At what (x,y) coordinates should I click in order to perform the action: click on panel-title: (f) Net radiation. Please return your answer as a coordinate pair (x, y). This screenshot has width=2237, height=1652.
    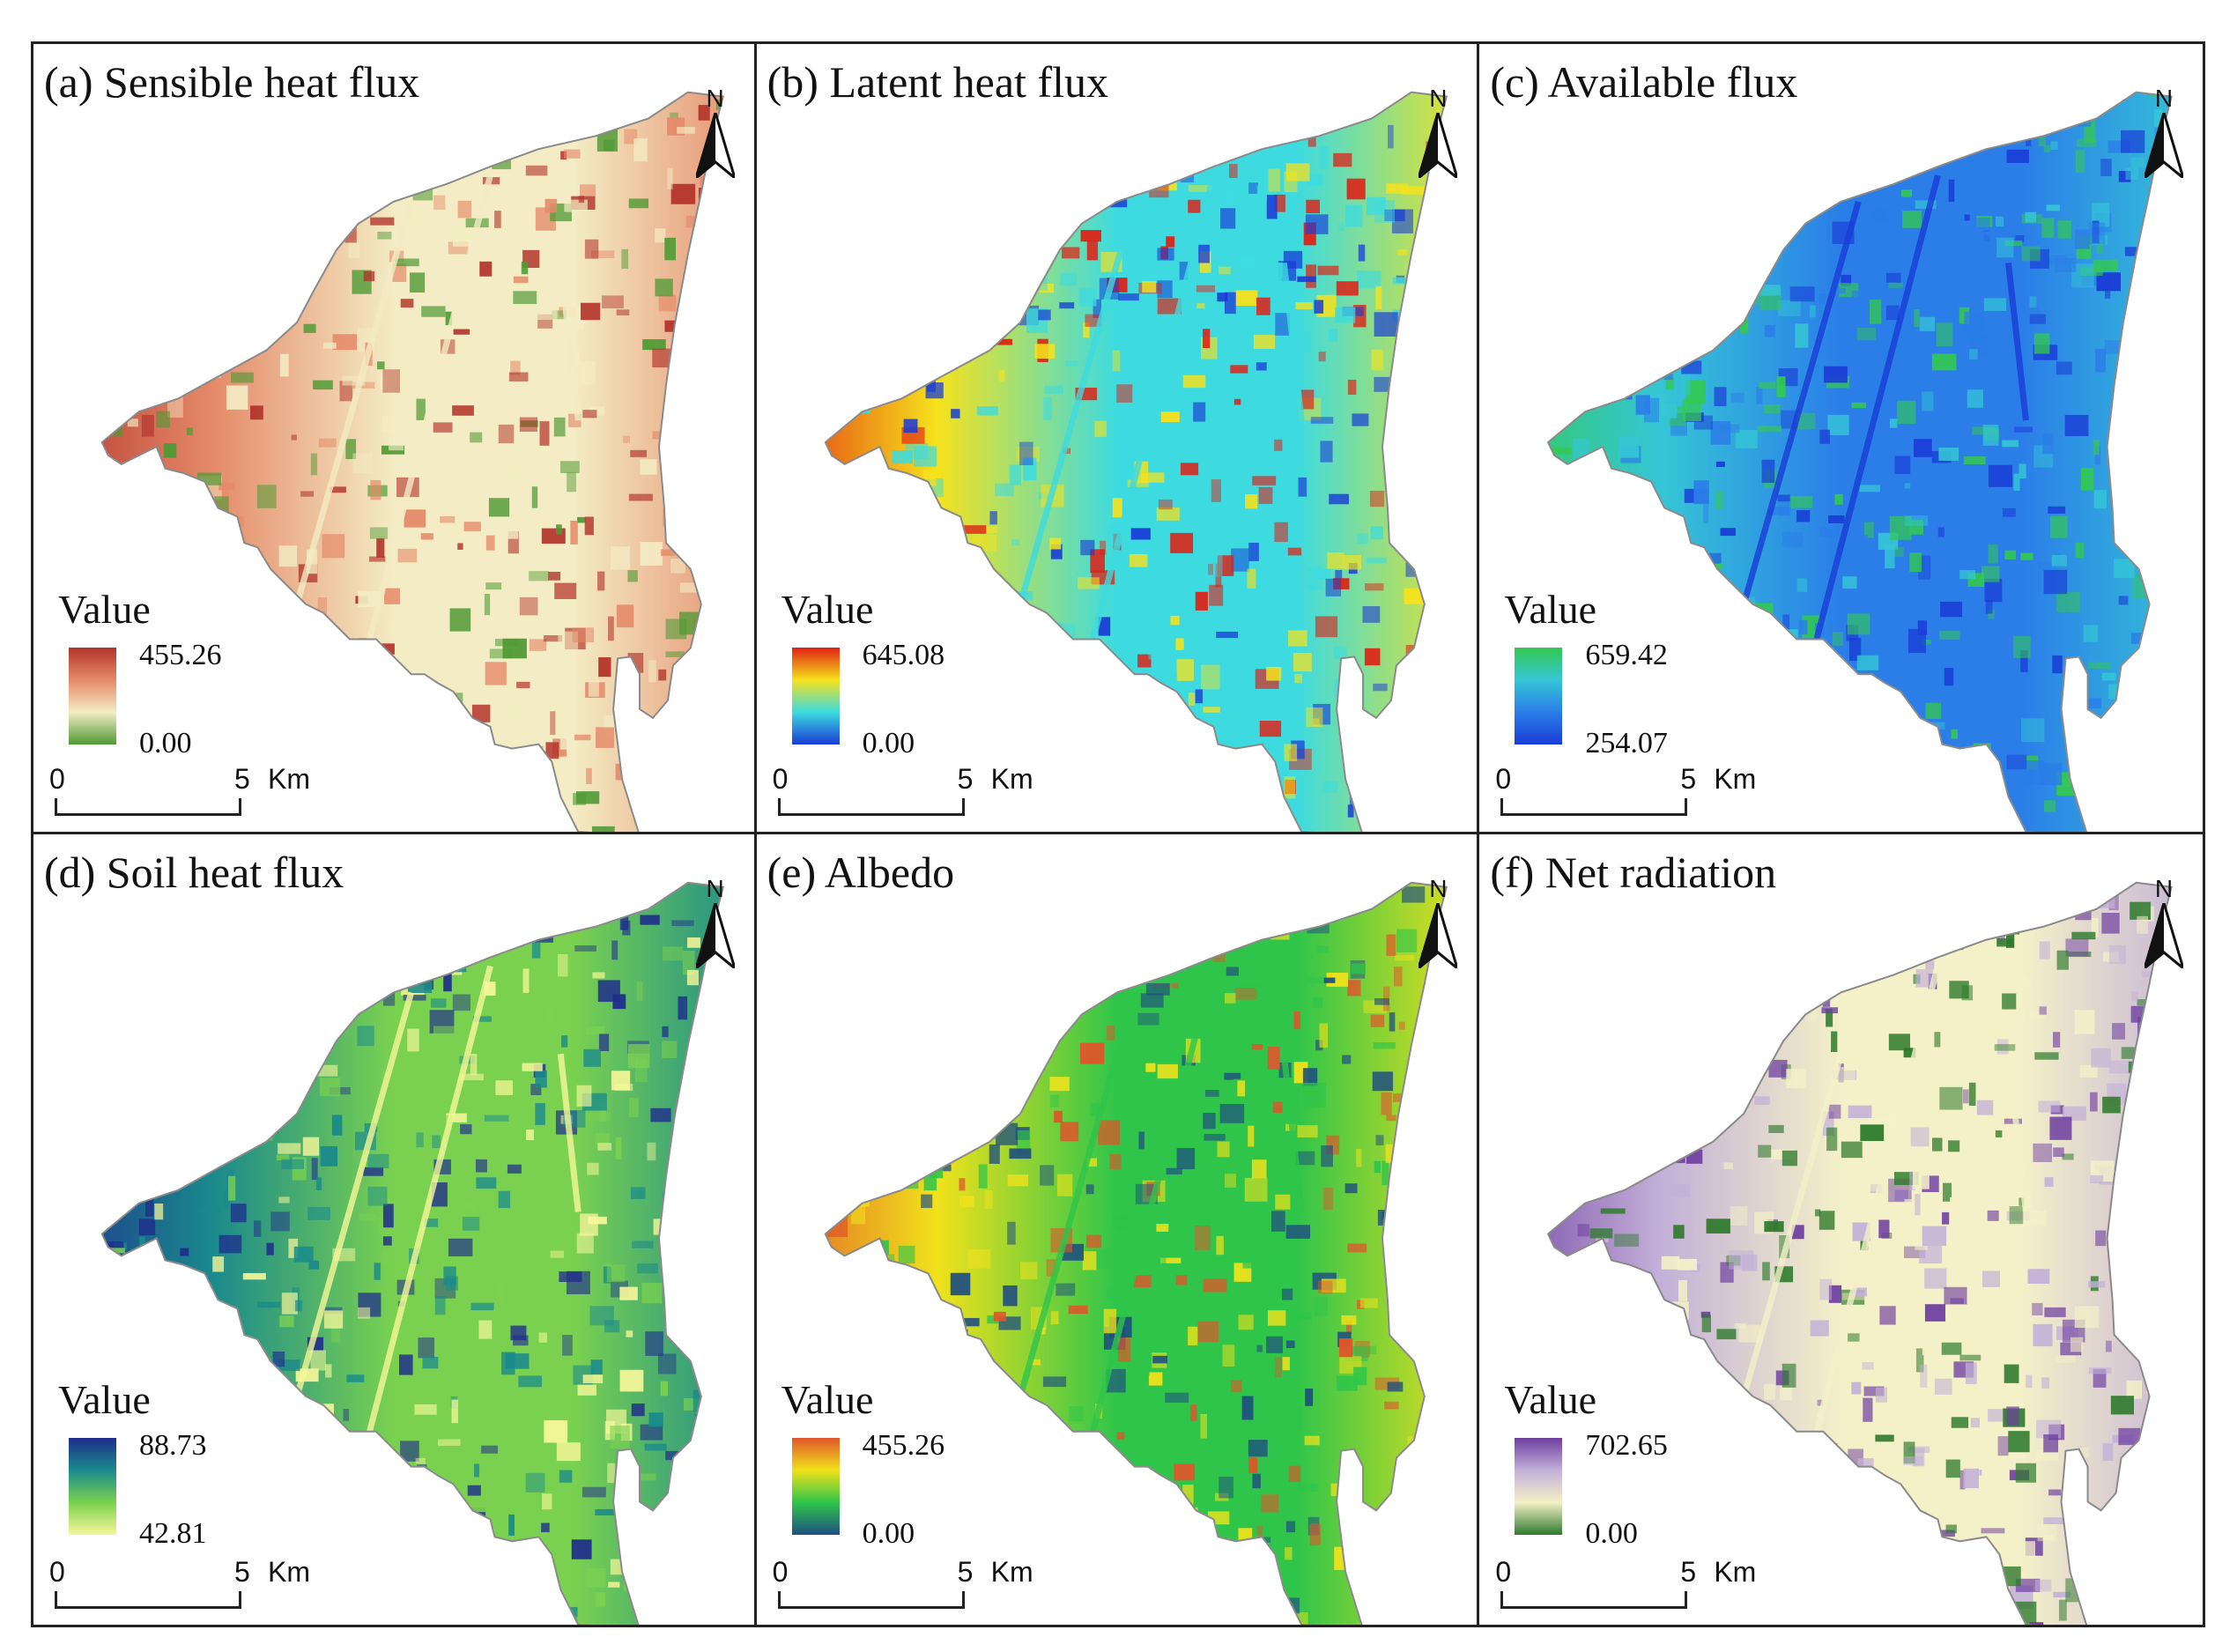
    Looking at the image, I should click on (1633, 872).